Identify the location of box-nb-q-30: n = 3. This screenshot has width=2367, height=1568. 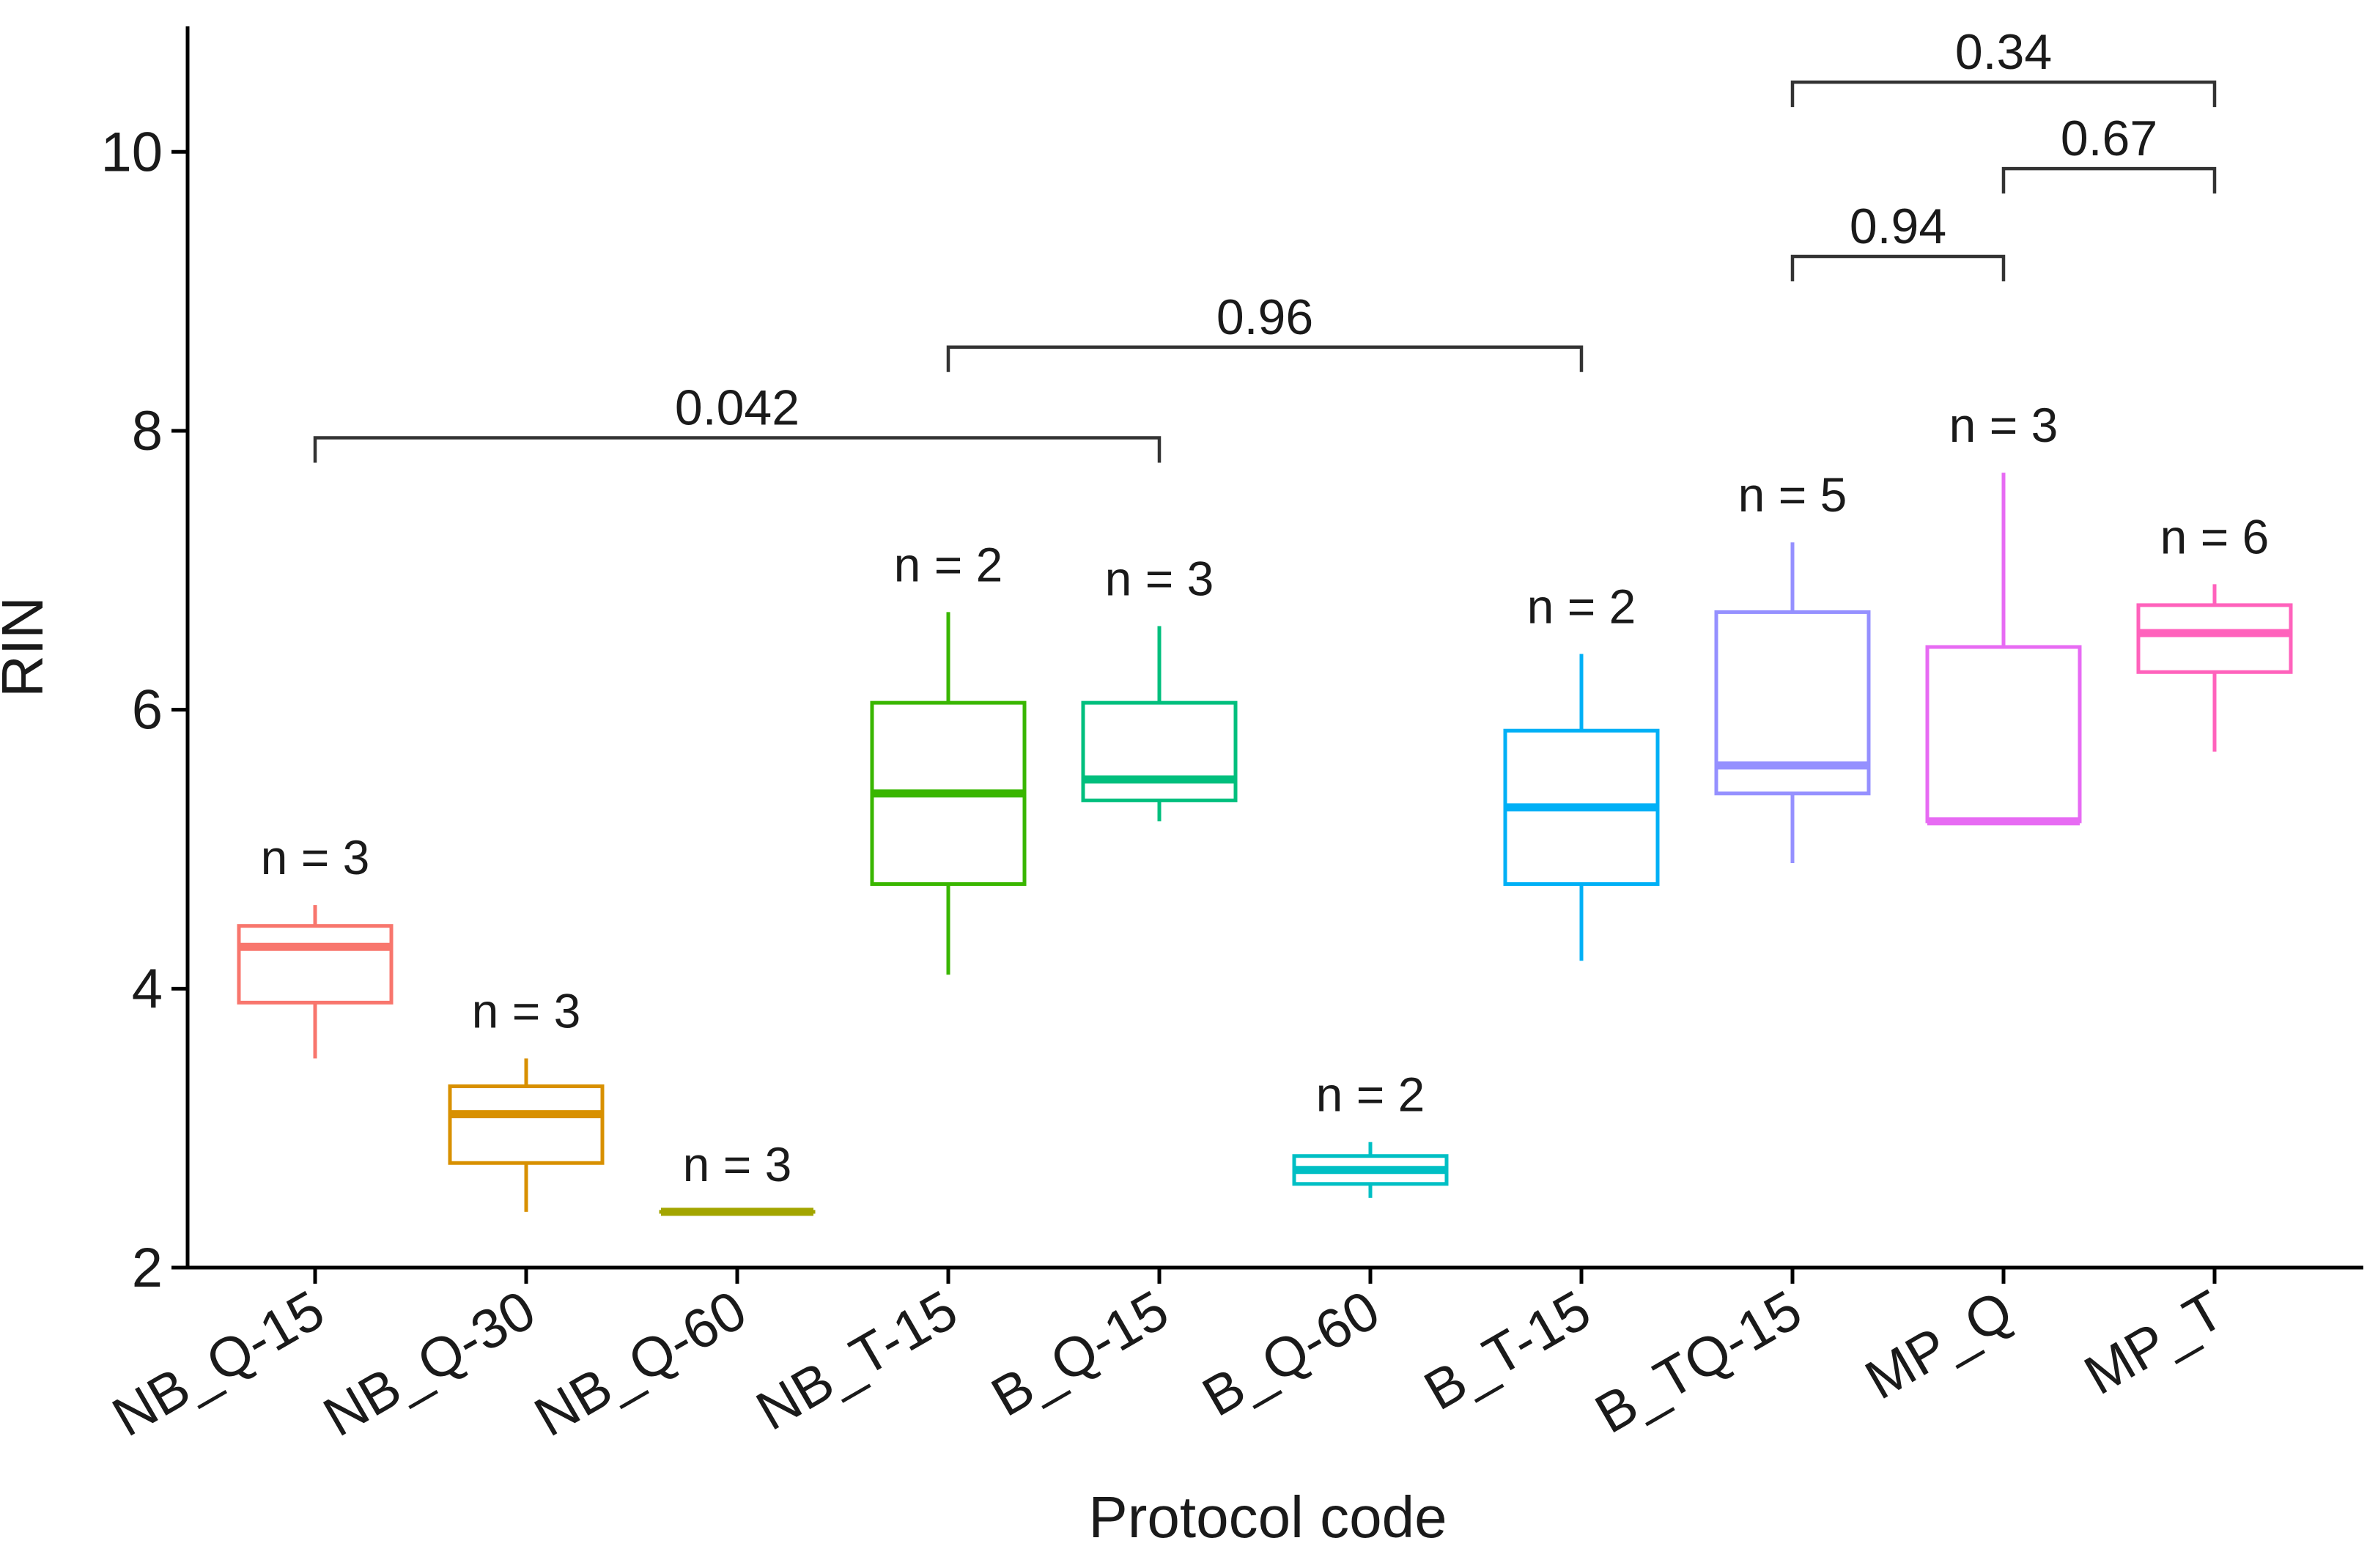
(526, 1097).